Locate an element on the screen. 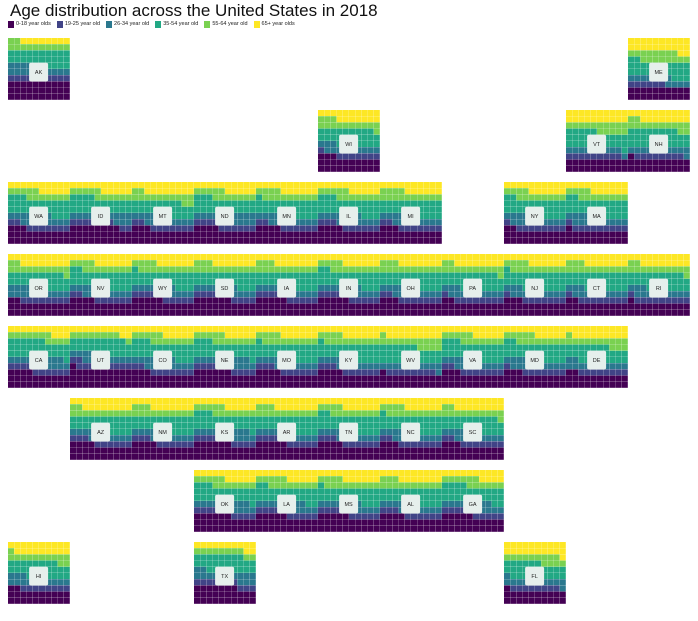 The height and width of the screenshot is (621, 698). state-tile-az: AZ is located at coordinates (101, 429).